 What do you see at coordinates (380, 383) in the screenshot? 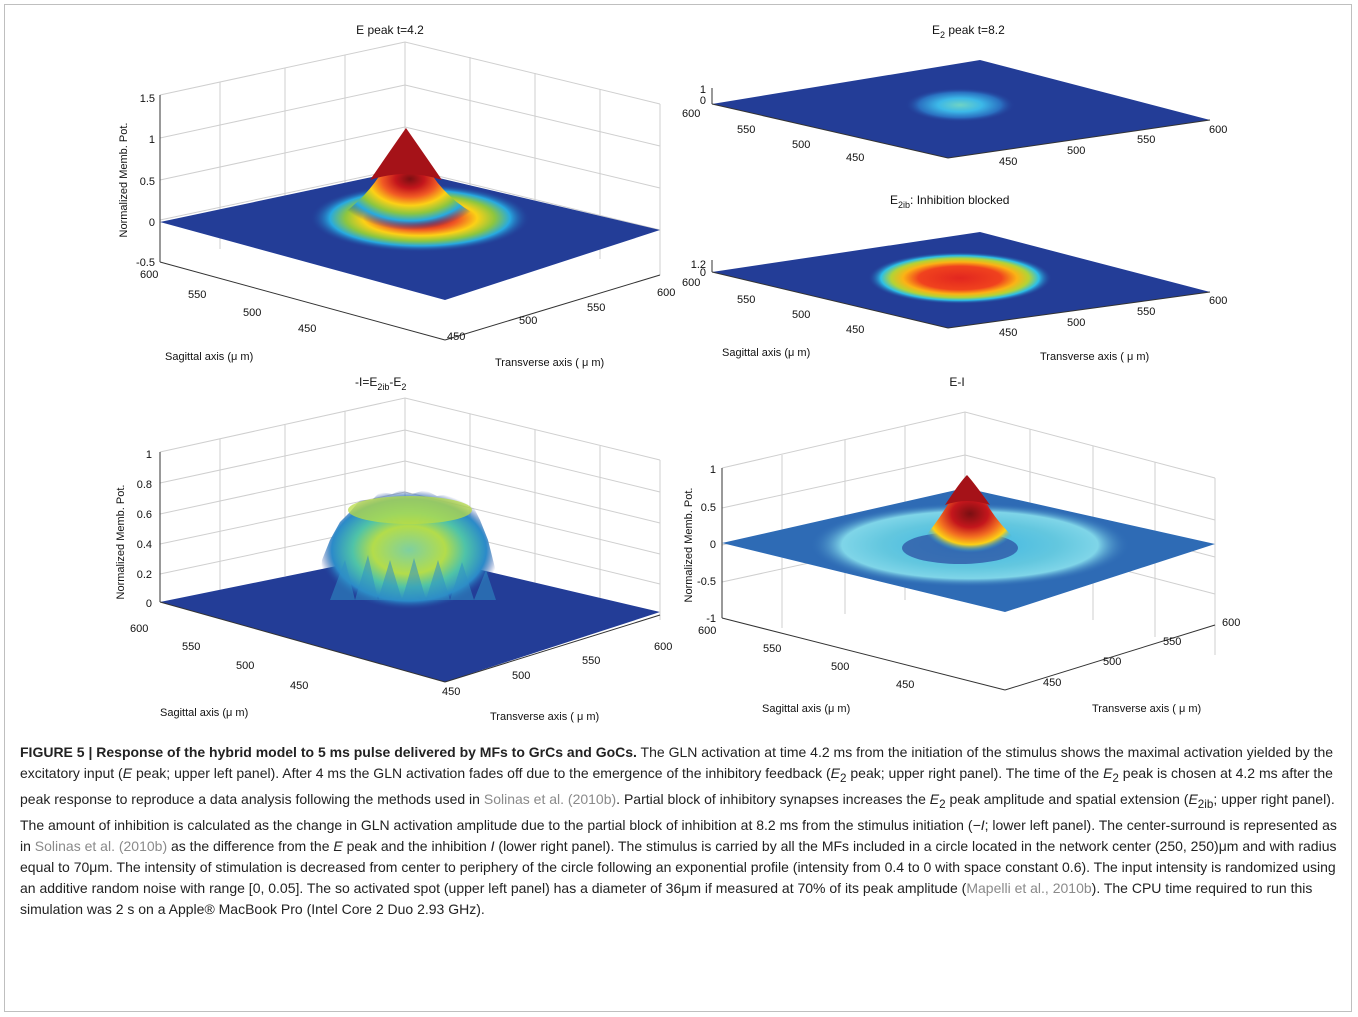
I see `panel-title: -I=E2ib-E2` at bounding box center [380, 383].